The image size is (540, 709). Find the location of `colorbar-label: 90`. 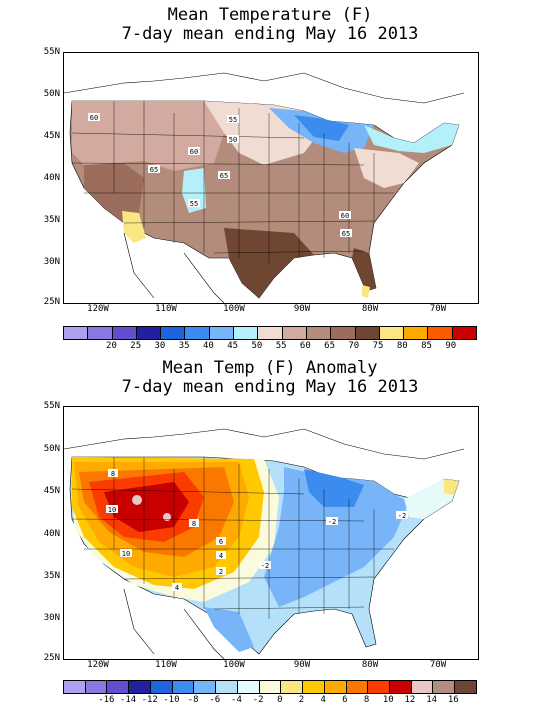

colorbar-label: 90 is located at coordinates (451, 346).